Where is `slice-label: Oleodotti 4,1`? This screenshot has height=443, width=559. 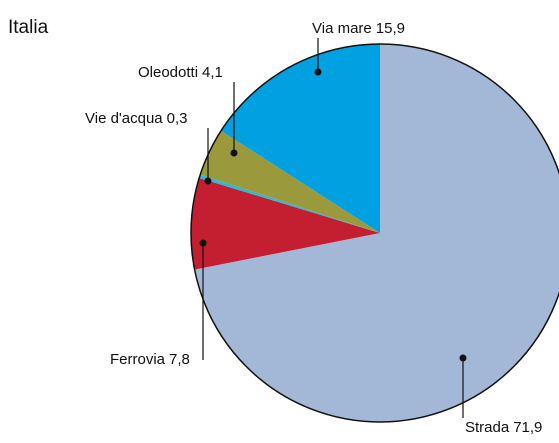
slice-label: Oleodotti 4,1 is located at coordinates (180, 72).